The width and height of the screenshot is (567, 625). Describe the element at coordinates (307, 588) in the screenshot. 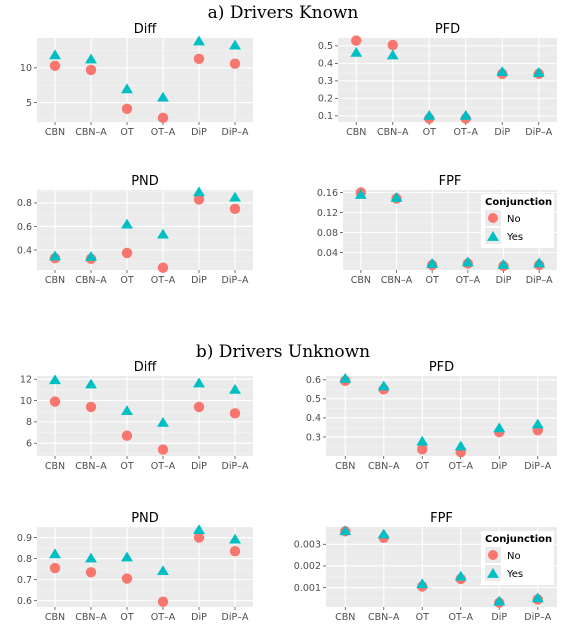

I see `y-tick-label: 0.001` at that location.